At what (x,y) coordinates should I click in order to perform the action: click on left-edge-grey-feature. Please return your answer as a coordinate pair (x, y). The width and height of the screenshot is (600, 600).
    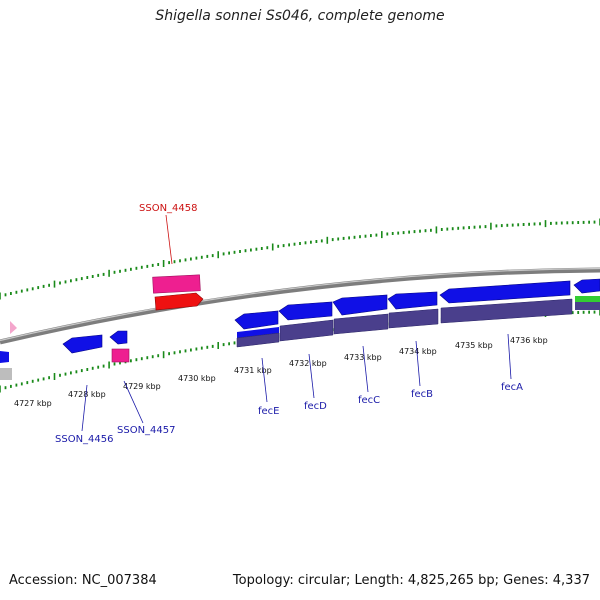
    Looking at the image, I should click on (6, 374).